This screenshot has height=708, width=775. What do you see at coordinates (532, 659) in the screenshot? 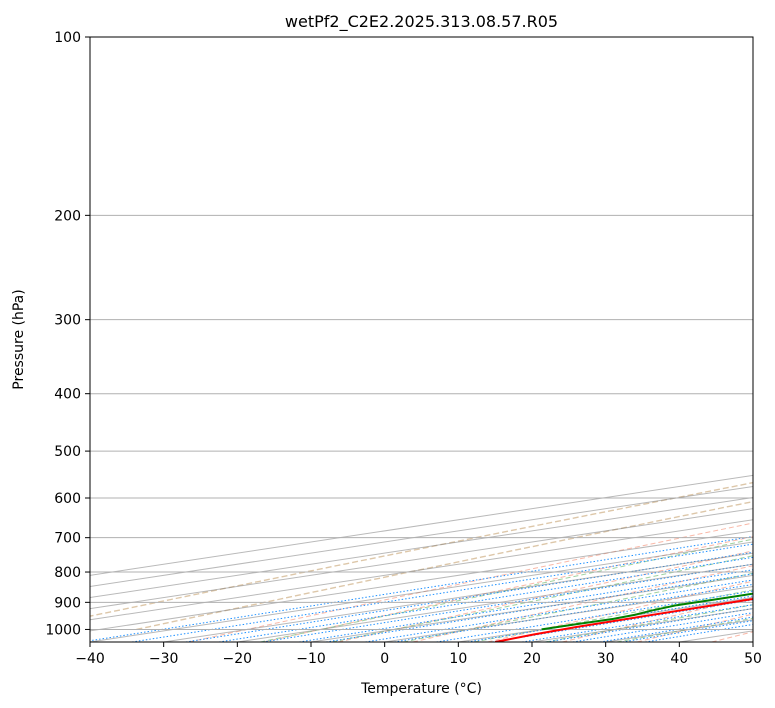
I see `x-tick-label: 20` at bounding box center [532, 659].